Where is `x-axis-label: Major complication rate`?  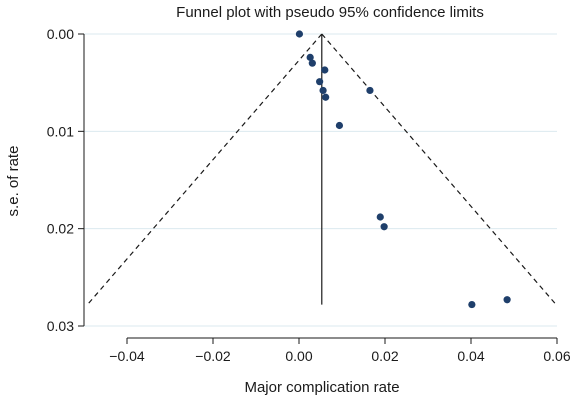 x-axis-label: Major complication rate is located at coordinates (321, 387).